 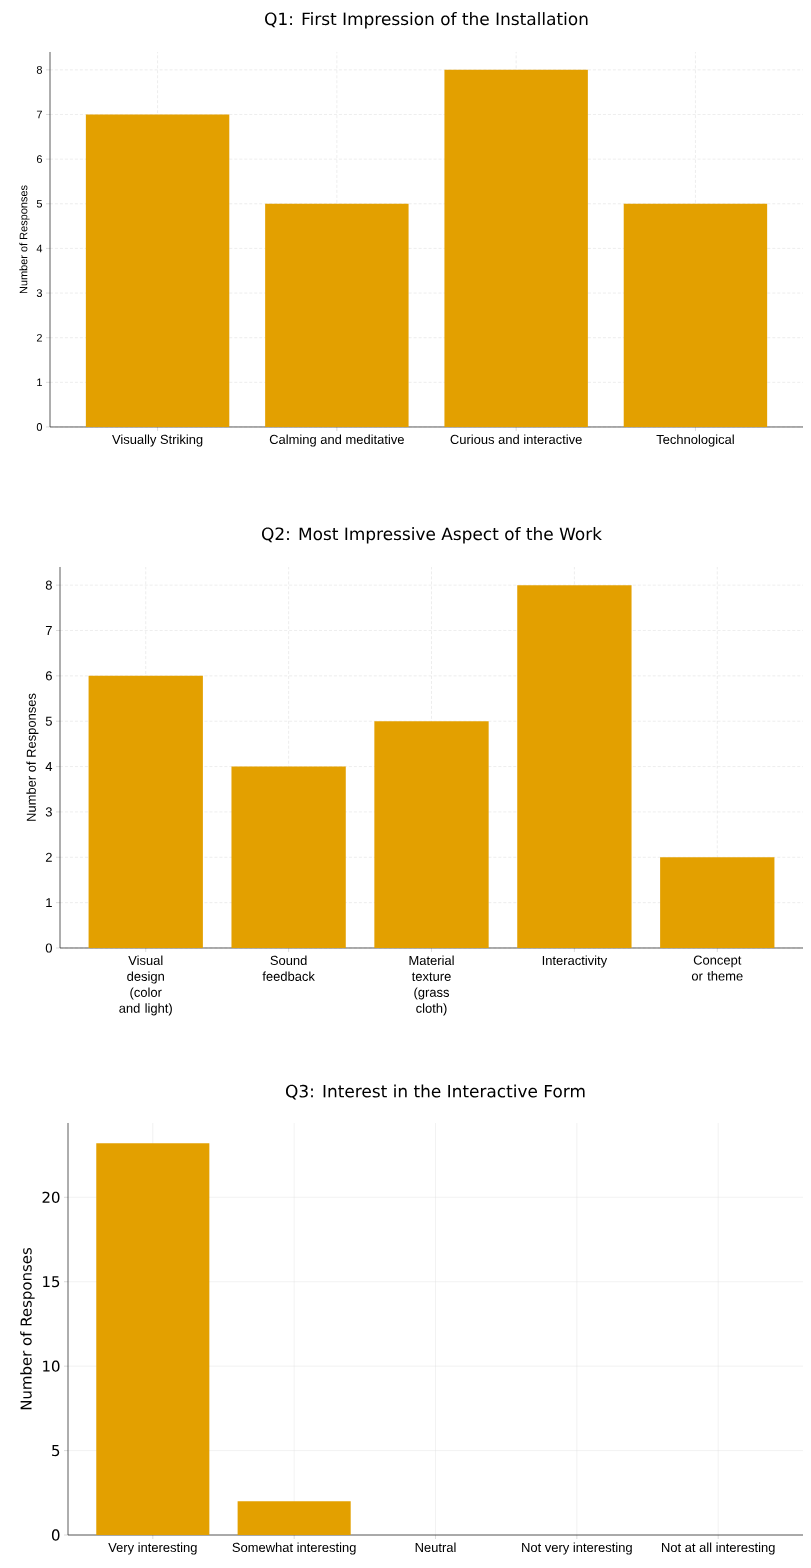 I want to click on y-tick-label: 20, so click(x=51, y=1197).